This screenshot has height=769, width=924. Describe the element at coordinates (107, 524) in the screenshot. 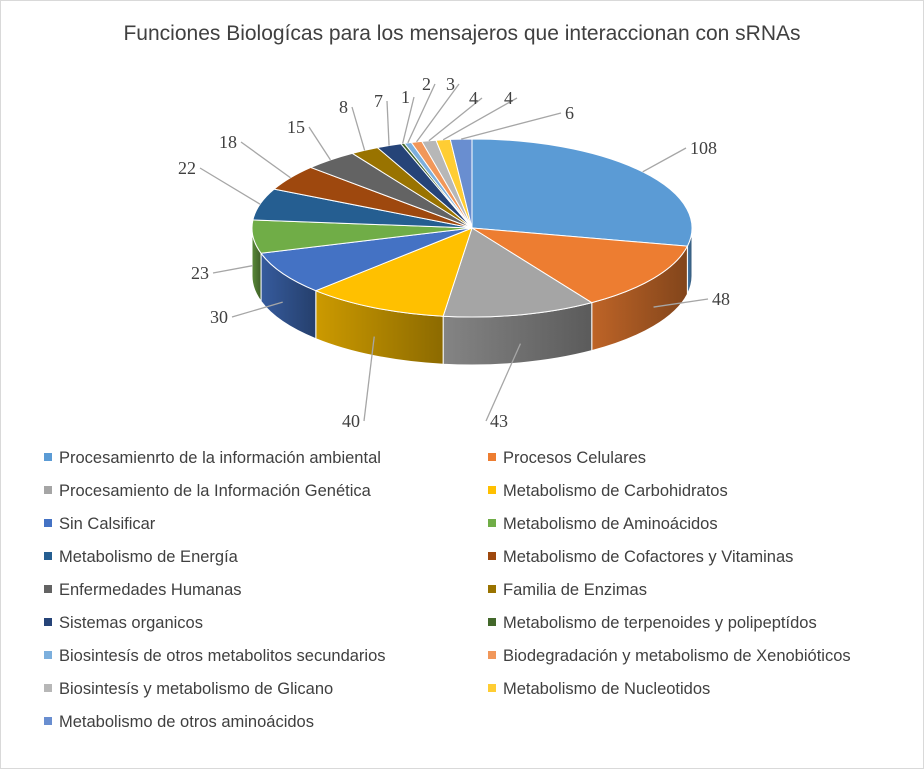

I see `legend-label: Sin Calsificar` at that location.